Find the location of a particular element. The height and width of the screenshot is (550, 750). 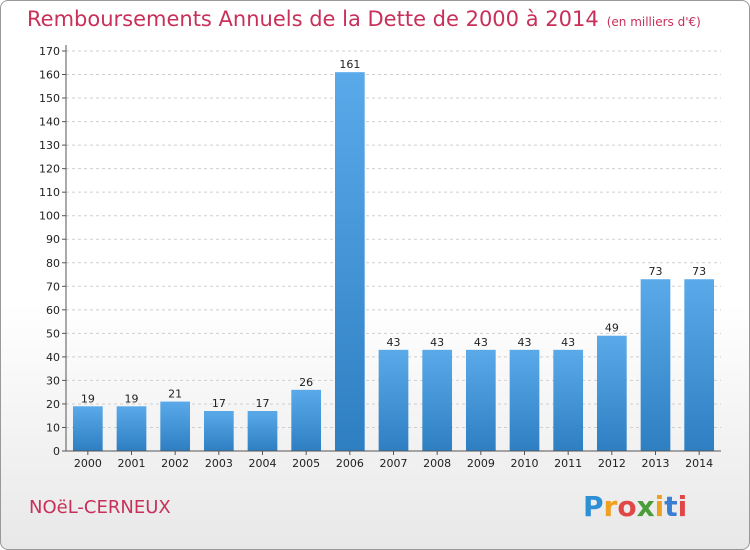

bar-2000 is located at coordinates (87, 428).